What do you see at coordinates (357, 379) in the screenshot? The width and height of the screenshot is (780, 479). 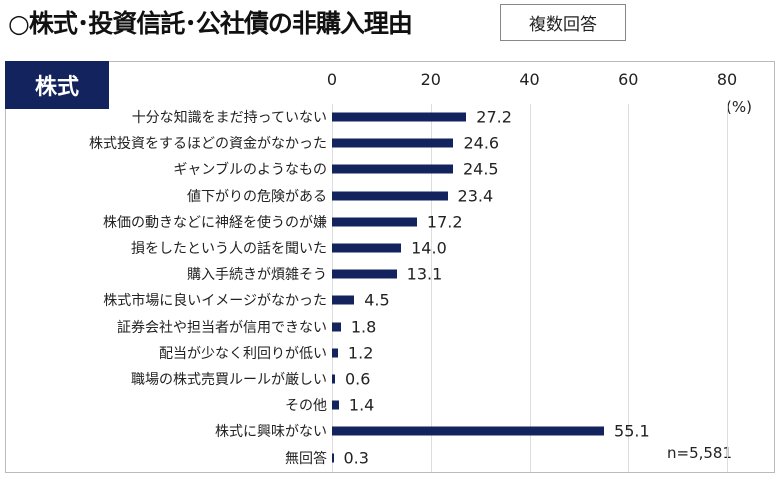 I see `data-label: 0.6` at bounding box center [357, 379].